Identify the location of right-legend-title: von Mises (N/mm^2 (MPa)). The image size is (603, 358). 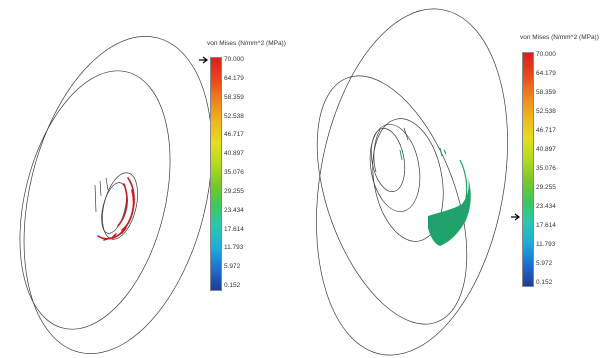
(559, 37).